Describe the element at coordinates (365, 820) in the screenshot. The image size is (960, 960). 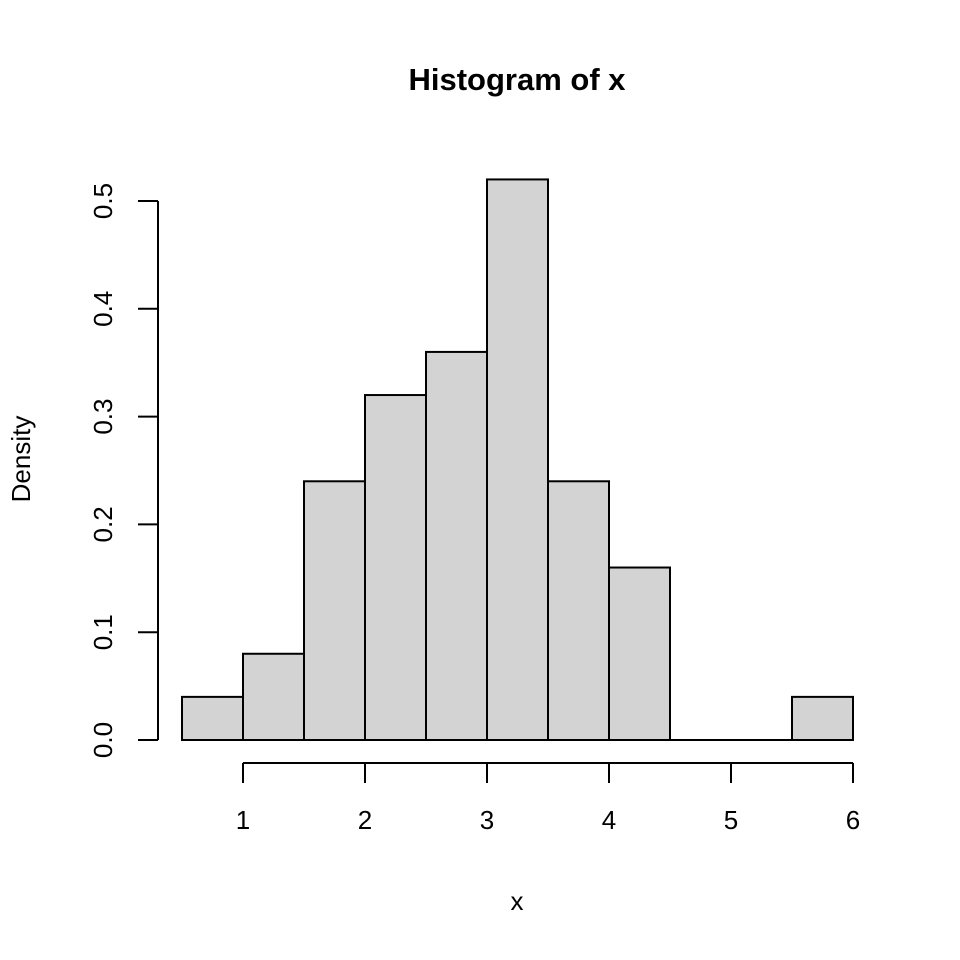
I see `x-tick-label: 2` at that location.